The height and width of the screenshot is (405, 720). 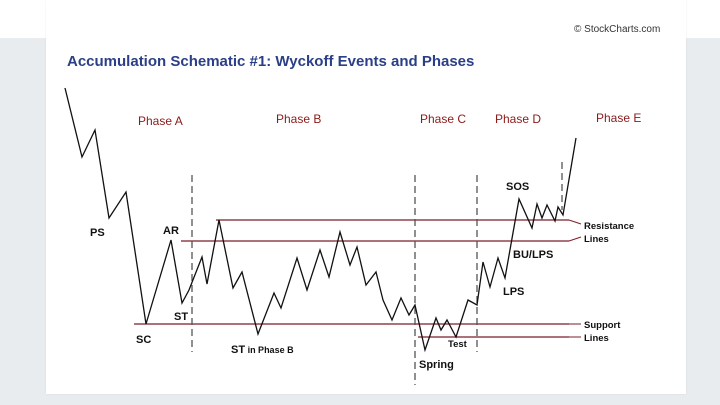 I want to click on resistance-label-2: Lines, so click(x=596, y=239).